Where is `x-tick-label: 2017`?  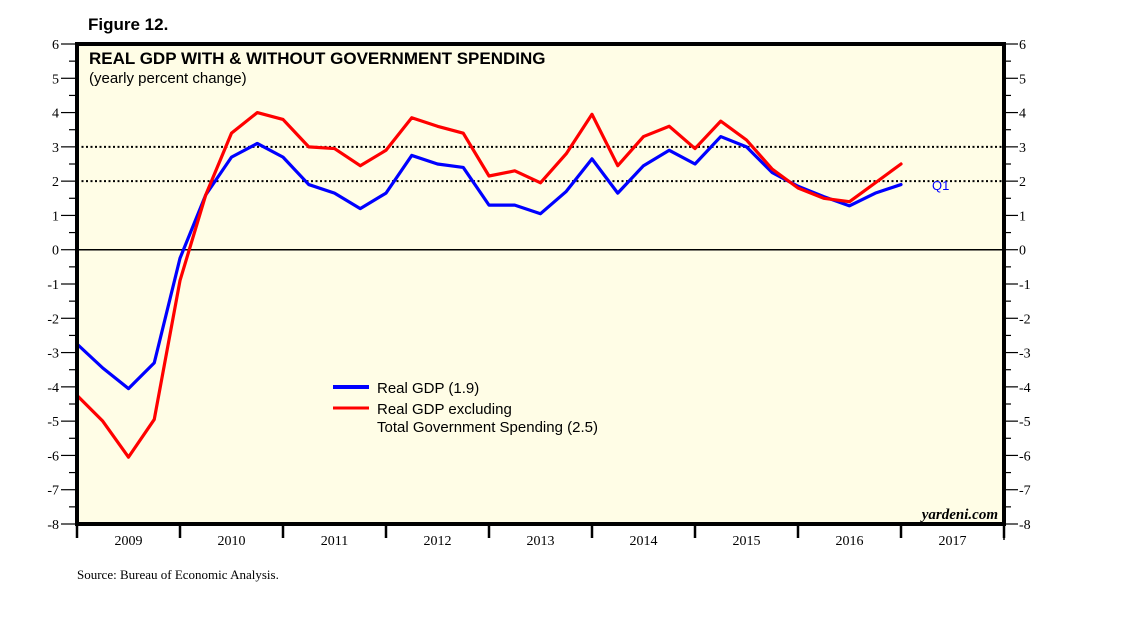 x-tick-label: 2017 is located at coordinates (953, 541).